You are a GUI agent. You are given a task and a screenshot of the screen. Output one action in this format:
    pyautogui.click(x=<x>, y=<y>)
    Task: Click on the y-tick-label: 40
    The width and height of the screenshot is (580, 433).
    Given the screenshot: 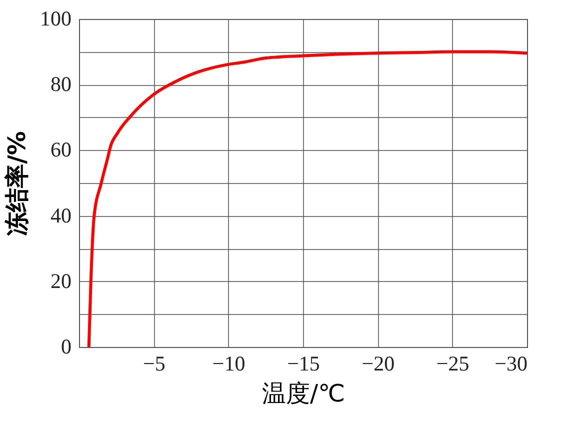 What is the action you would take?
    pyautogui.click(x=61, y=215)
    